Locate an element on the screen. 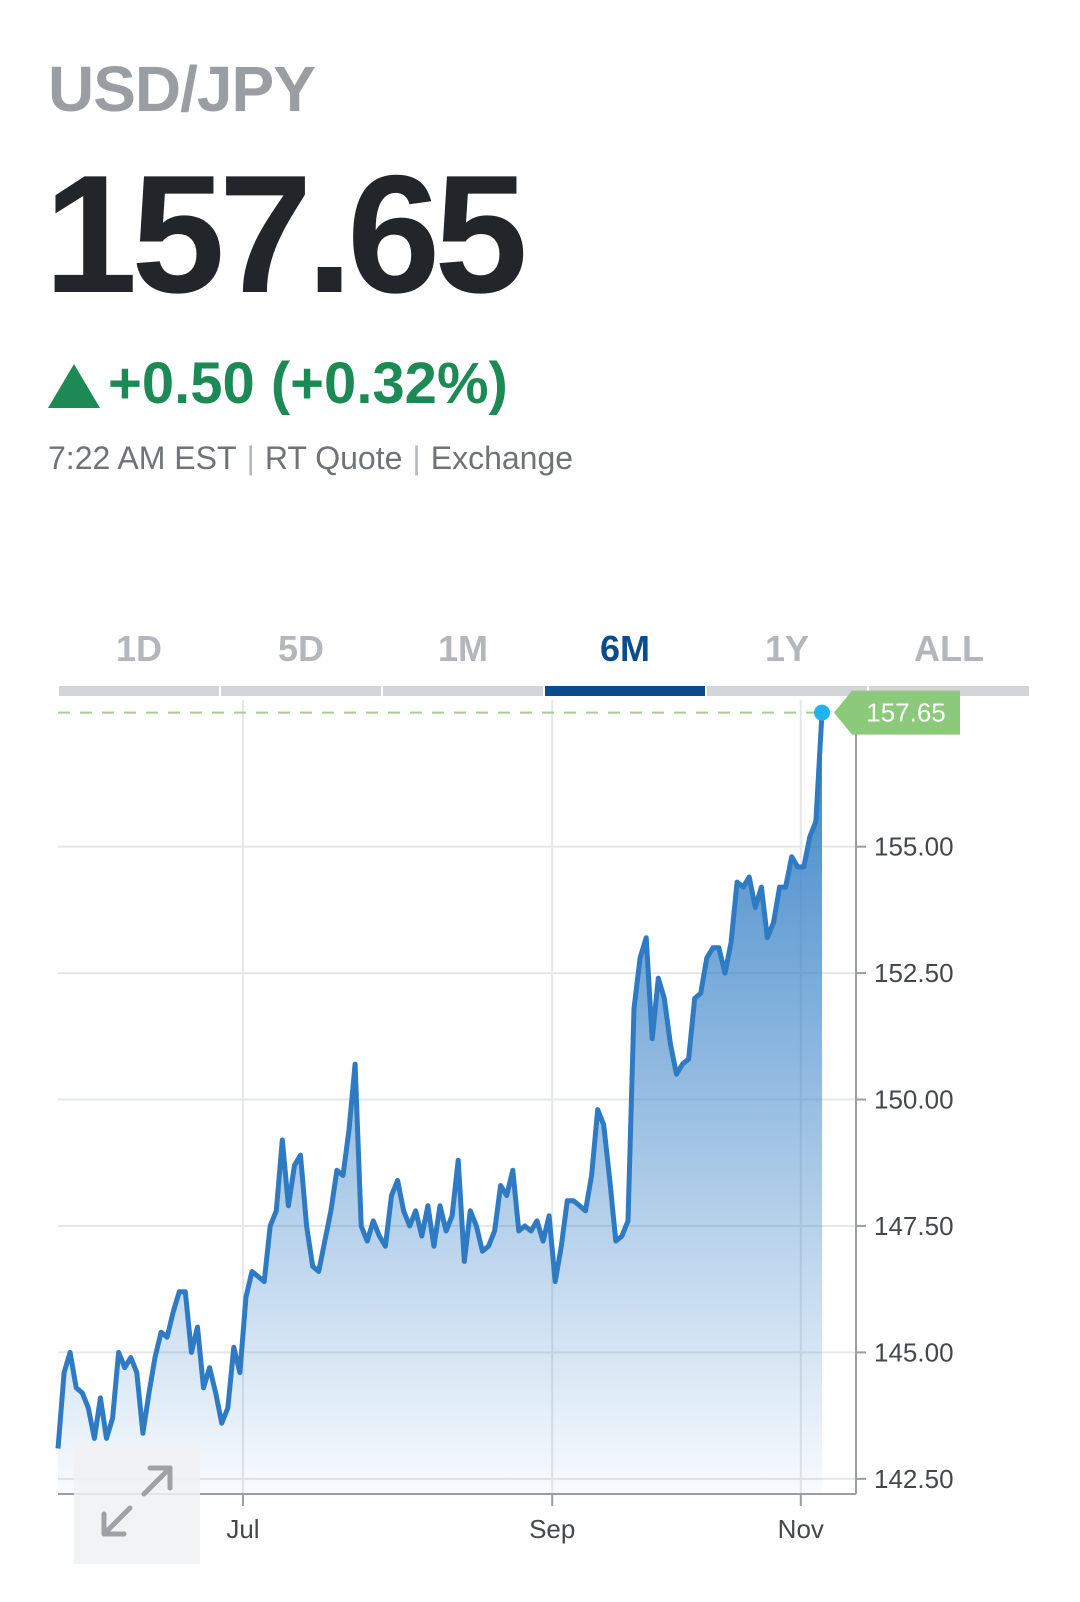 The width and height of the screenshot is (1080, 1602). quote-source: Exchange is located at coordinates (502, 458).